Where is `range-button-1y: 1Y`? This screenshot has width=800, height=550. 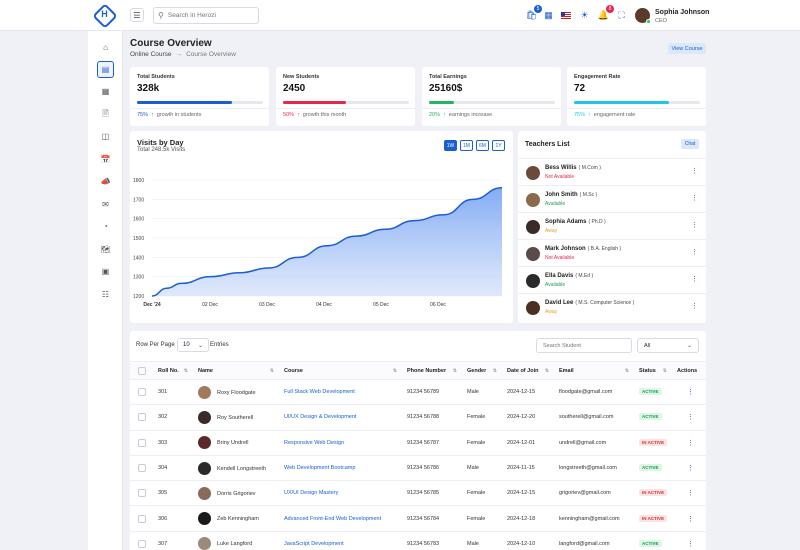
range-button-1y: 1Y is located at coordinates (498, 145).